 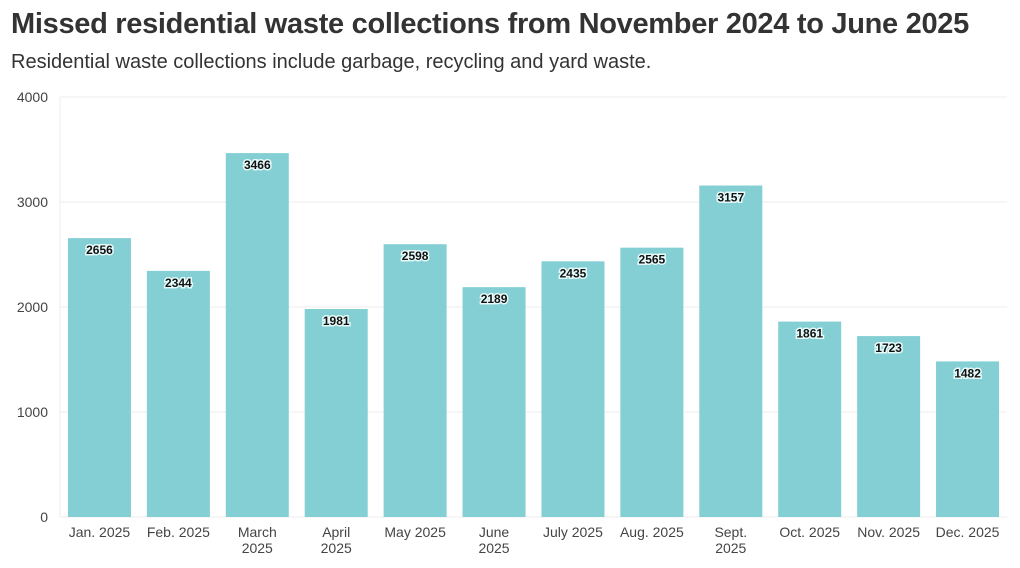 I want to click on data-label: 1861, so click(x=809, y=334).